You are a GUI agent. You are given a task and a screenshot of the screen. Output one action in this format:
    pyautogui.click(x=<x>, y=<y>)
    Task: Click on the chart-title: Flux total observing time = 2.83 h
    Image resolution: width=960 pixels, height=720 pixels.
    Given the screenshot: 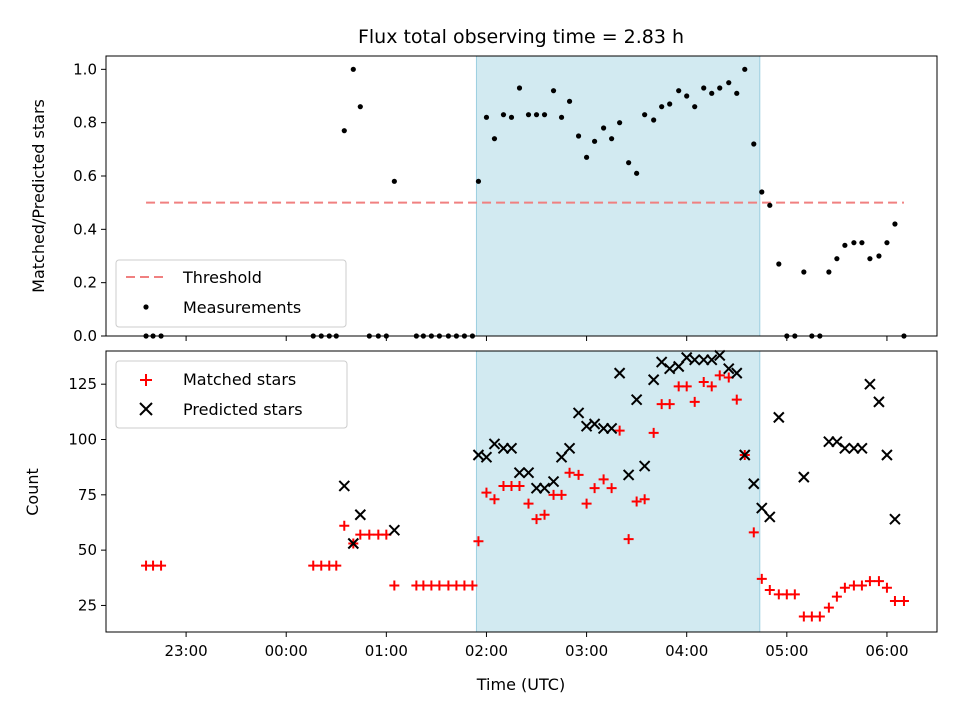 What is the action you would take?
    pyautogui.click(x=521, y=37)
    